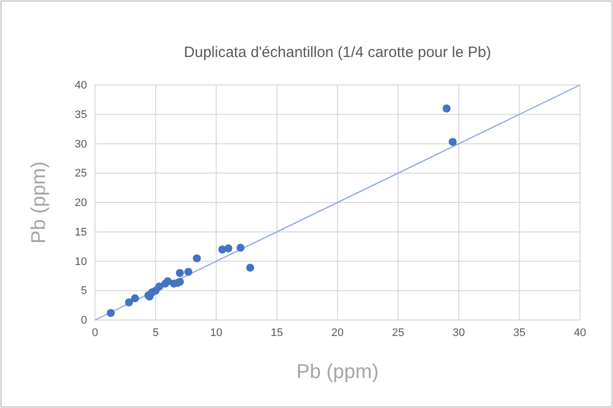  What do you see at coordinates (80, 203) in the screenshot?
I see `y-tick-label: 20` at bounding box center [80, 203].